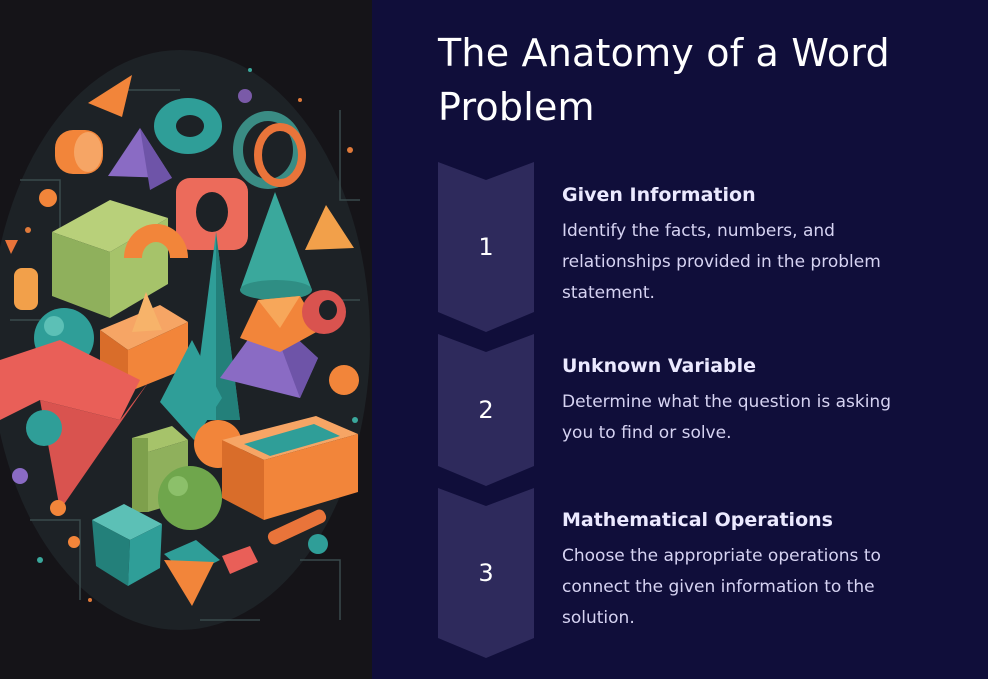 This screenshot has width=988, height=679. Describe the element at coordinates (697, 520) in the screenshot. I see `step-3-title: Mathematical Operations` at that location.